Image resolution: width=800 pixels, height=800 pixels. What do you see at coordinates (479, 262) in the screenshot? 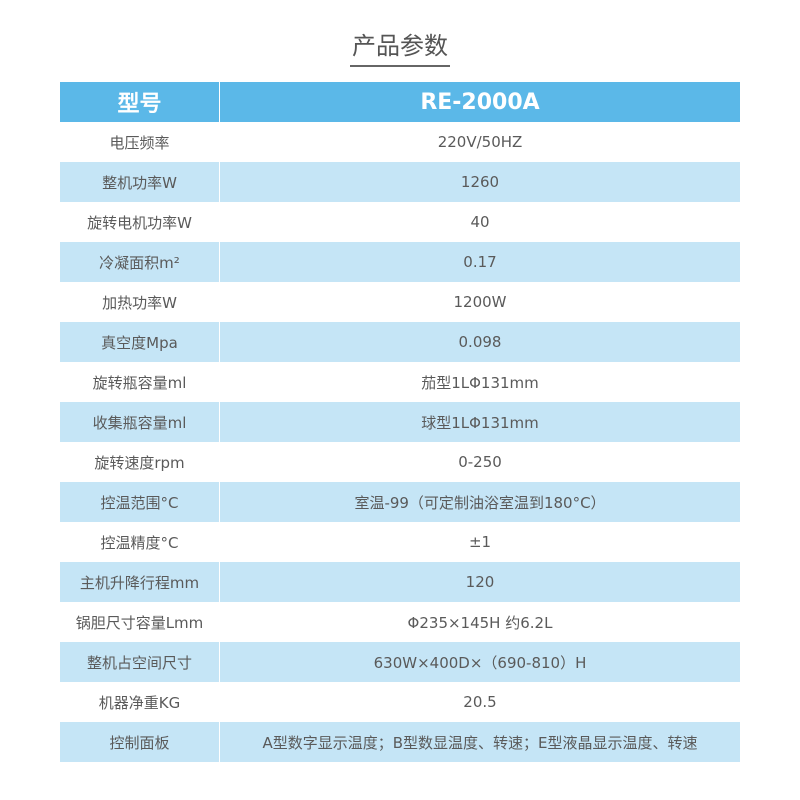
I see `spec-value: 0.17` at bounding box center [479, 262].